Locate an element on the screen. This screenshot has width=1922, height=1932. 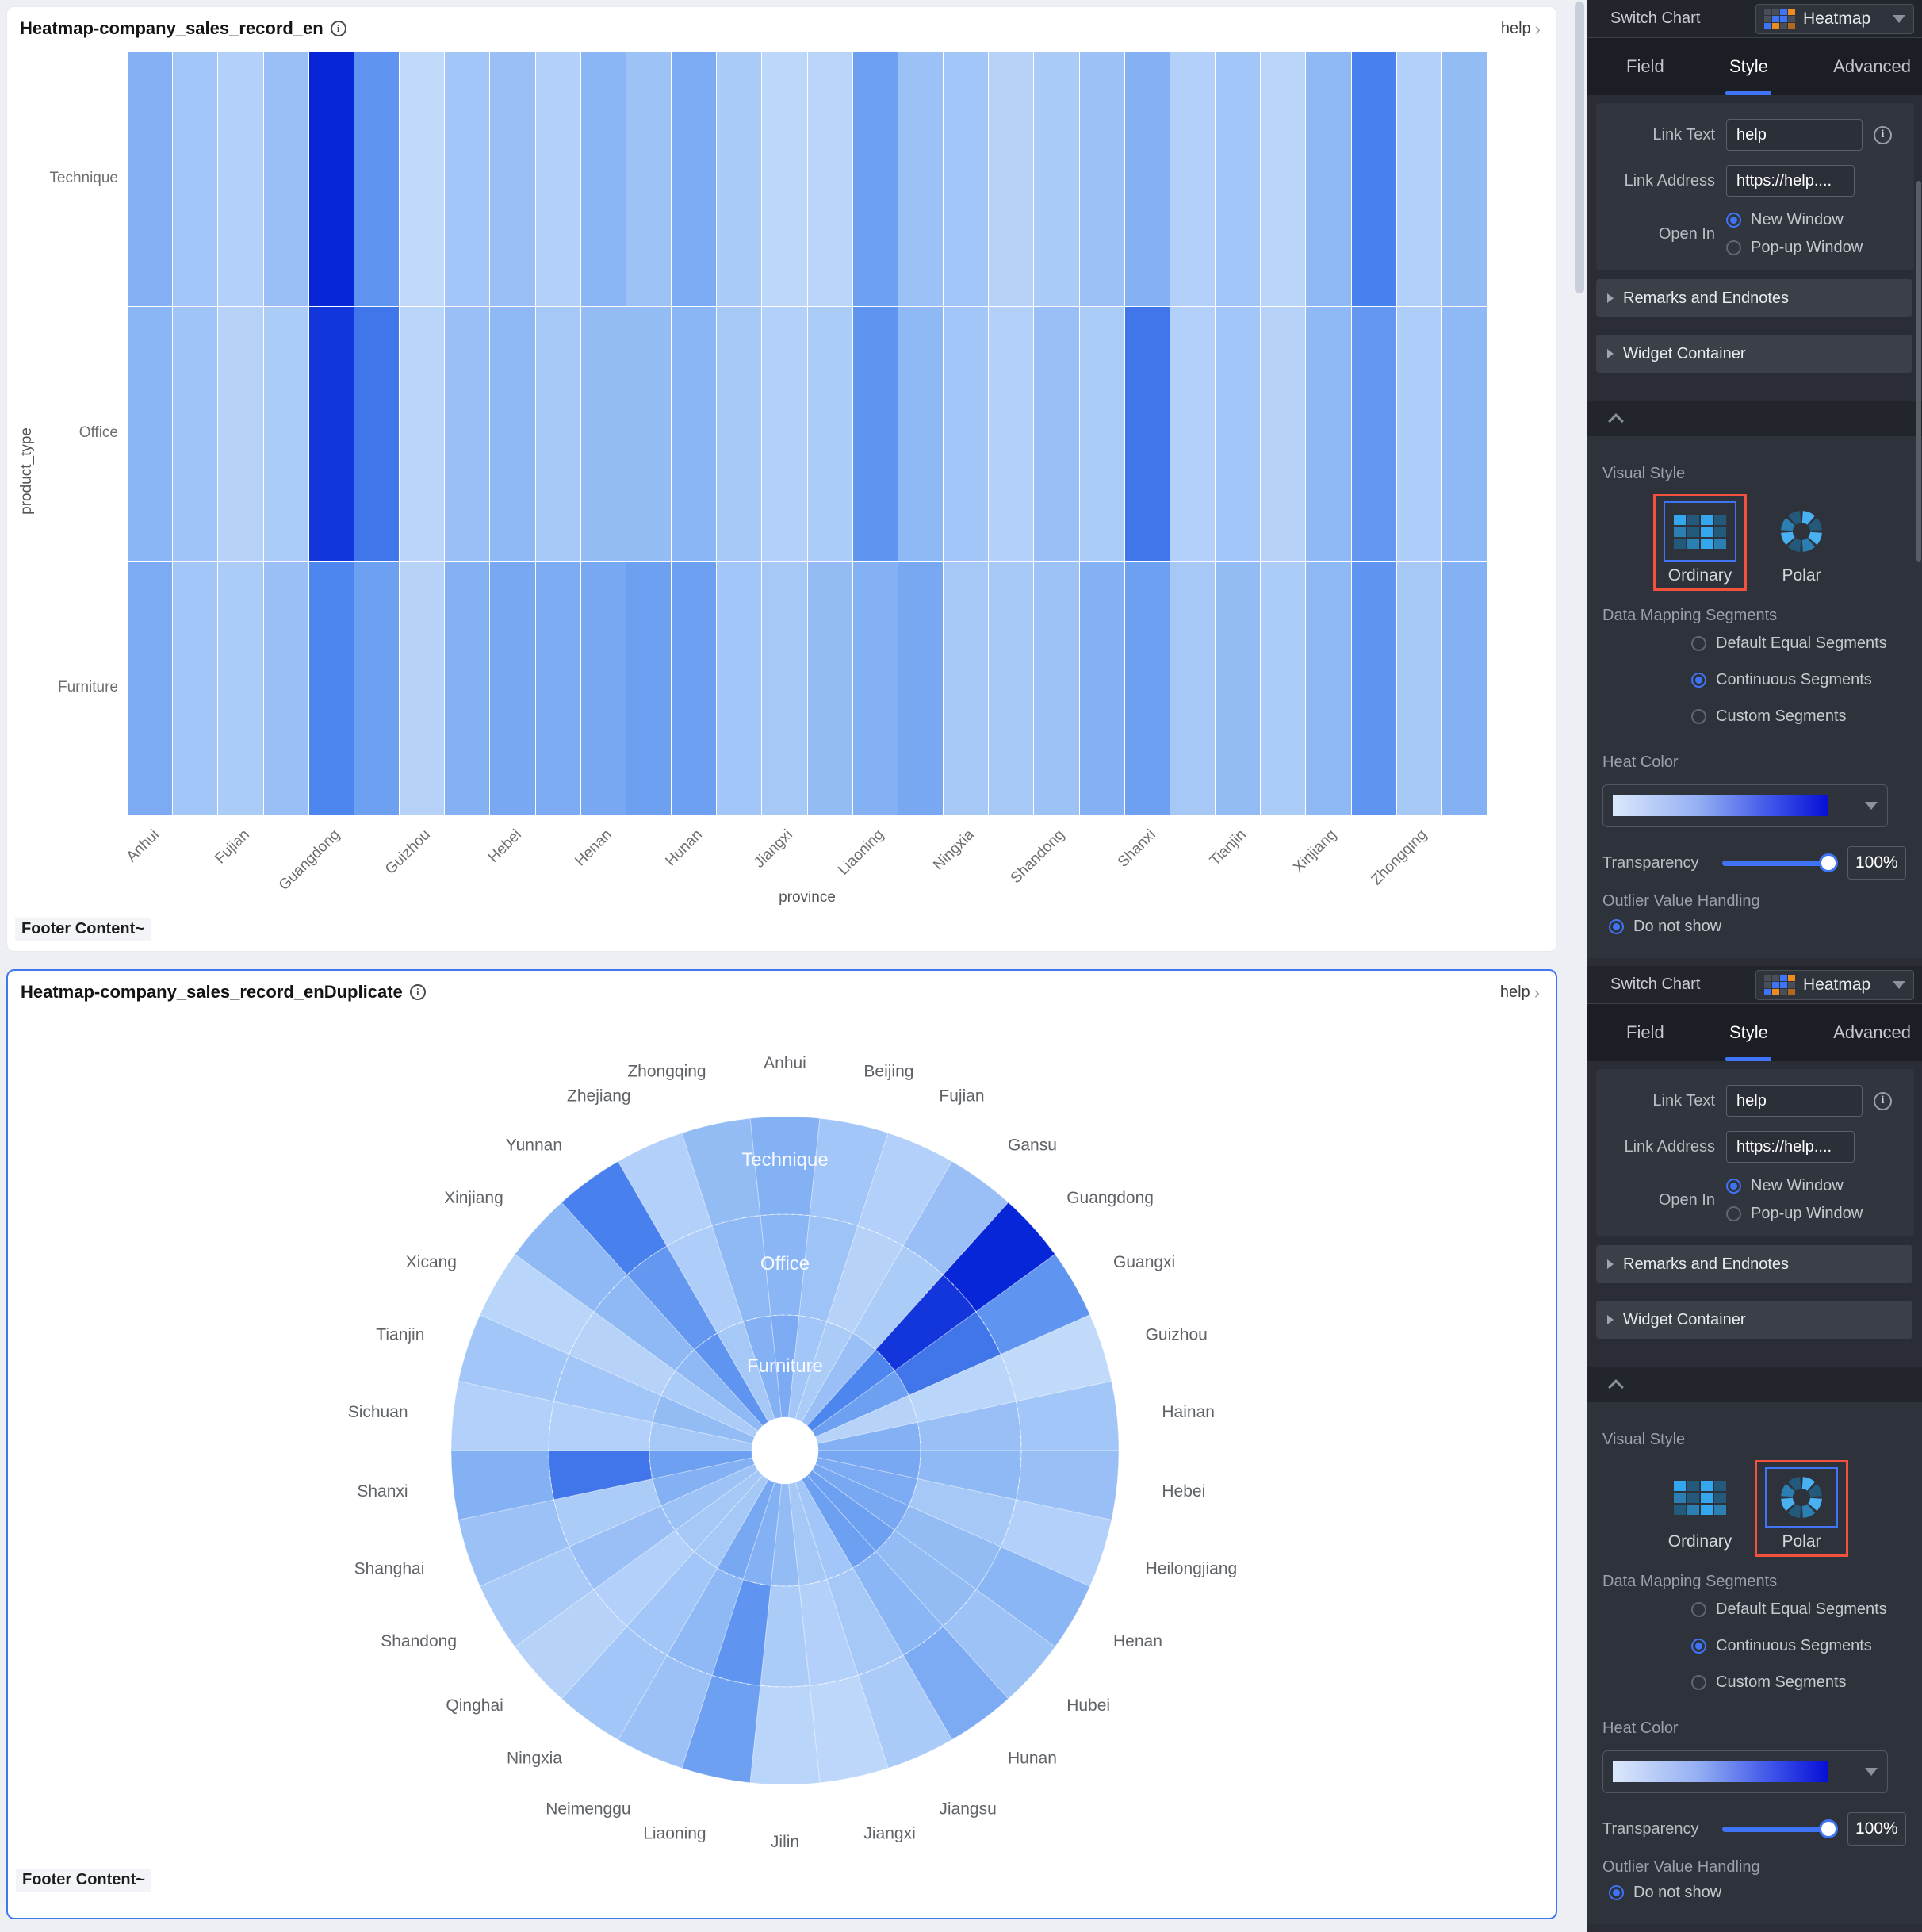
remarks-endnotes-section: Remarks and Endnotes is located at coordinates (1754, 1264).